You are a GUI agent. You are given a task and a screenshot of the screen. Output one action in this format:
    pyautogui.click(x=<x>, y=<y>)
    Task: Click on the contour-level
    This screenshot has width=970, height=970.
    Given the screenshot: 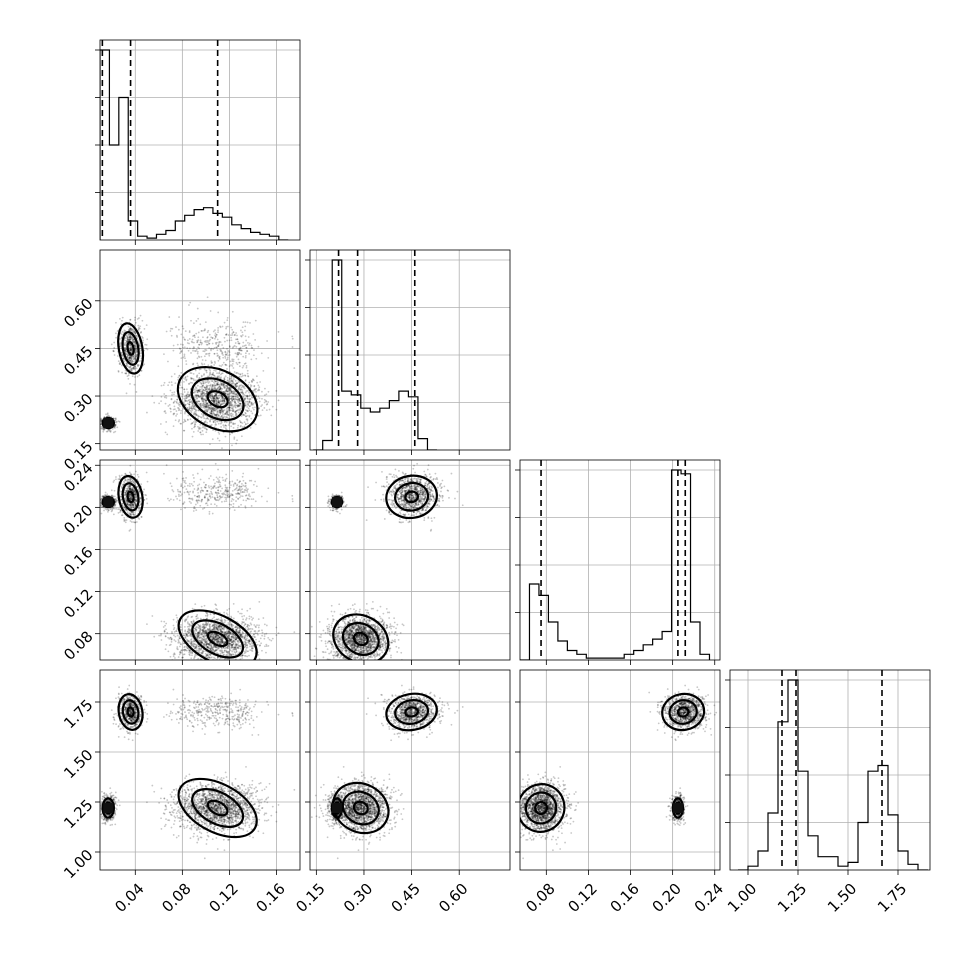 What is the action you would take?
    pyautogui.click(x=217, y=399)
    